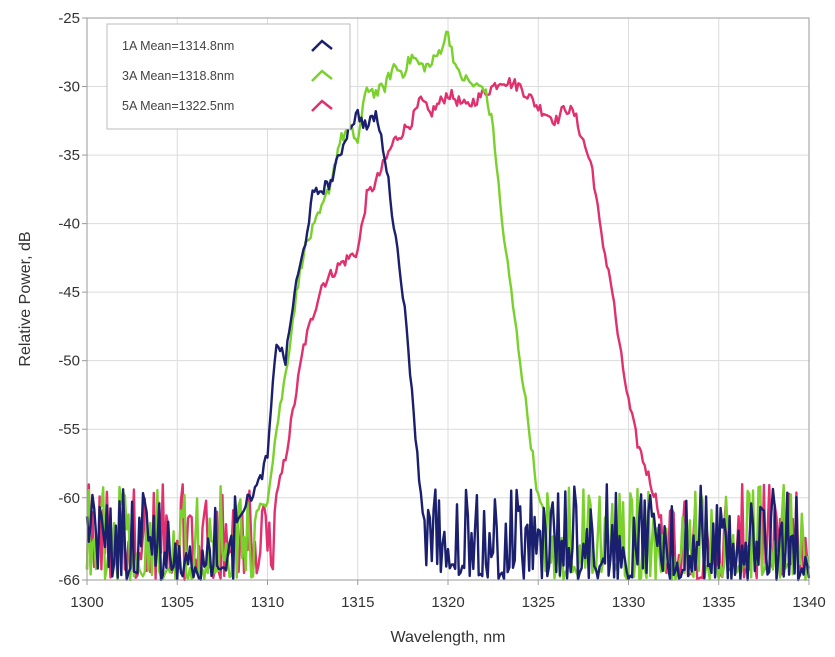 This screenshot has width=835, height=657. I want to click on legend-label-3a: 3A Mean=1318.8nm, so click(178, 76).